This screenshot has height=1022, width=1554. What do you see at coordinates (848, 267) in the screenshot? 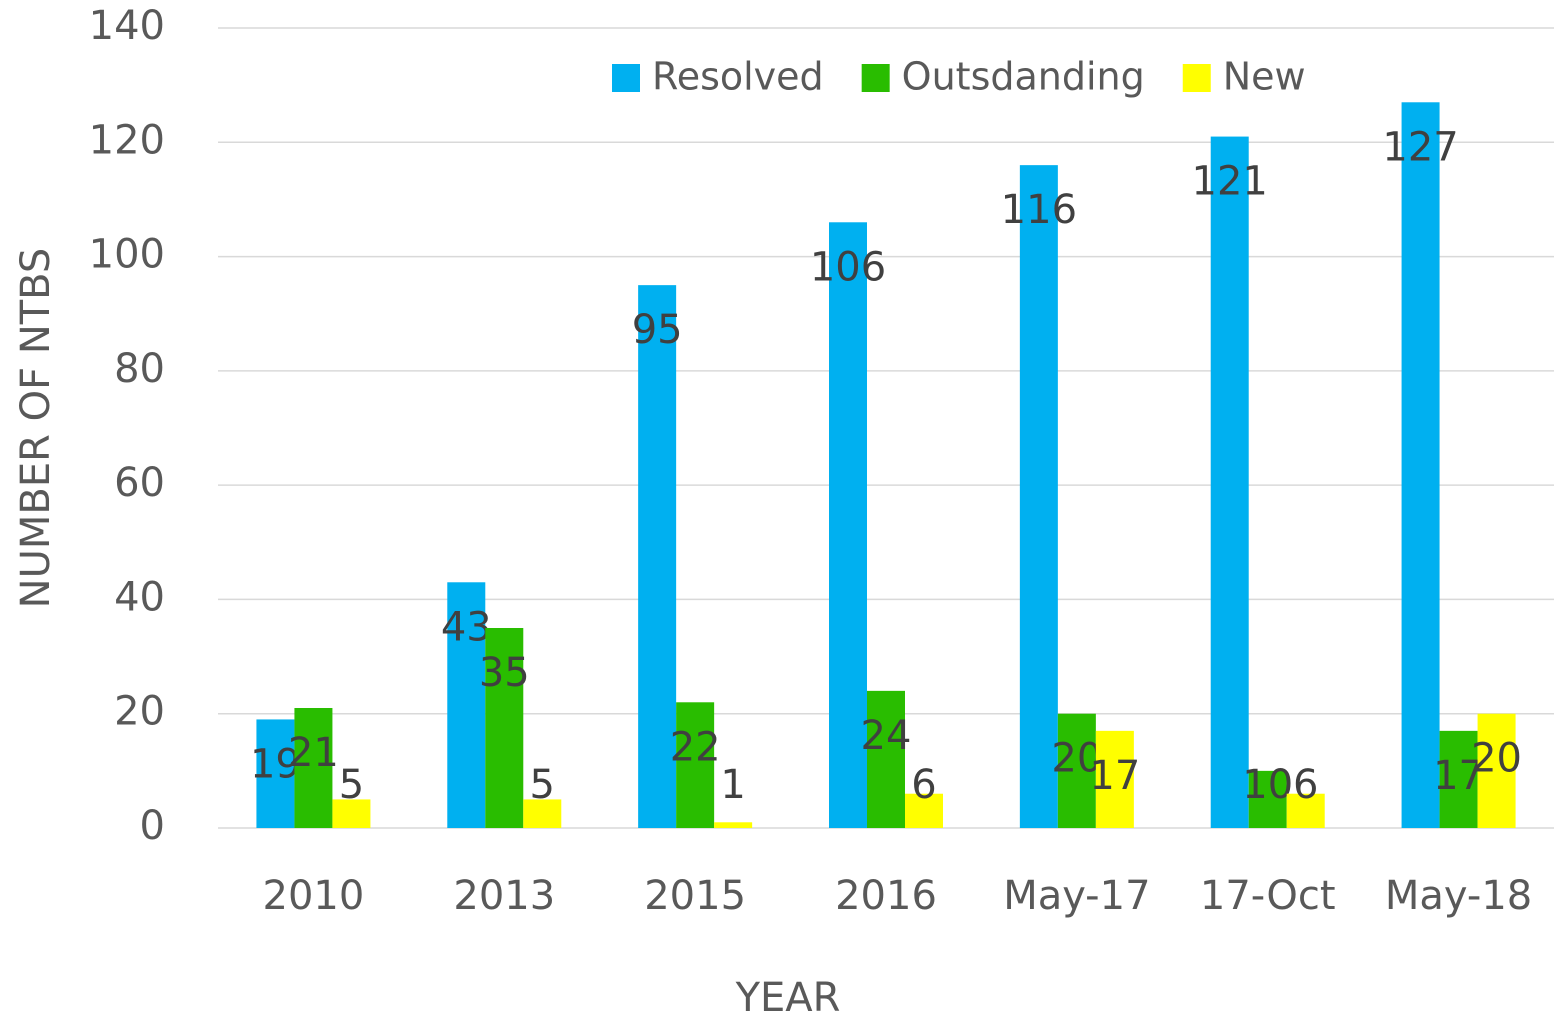
I see `data-label: 106` at bounding box center [848, 267].